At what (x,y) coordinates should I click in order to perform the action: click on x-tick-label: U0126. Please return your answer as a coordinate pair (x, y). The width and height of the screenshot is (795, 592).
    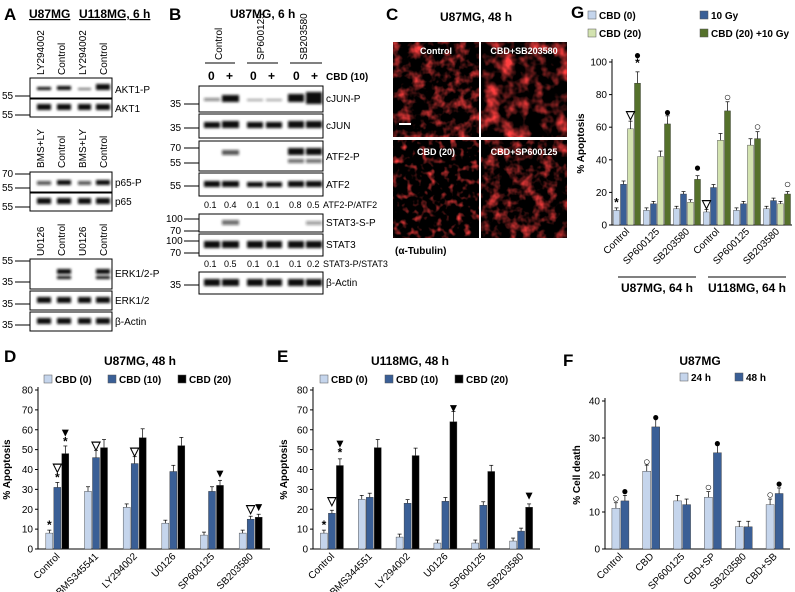
    Looking at the image, I should click on (164, 565).